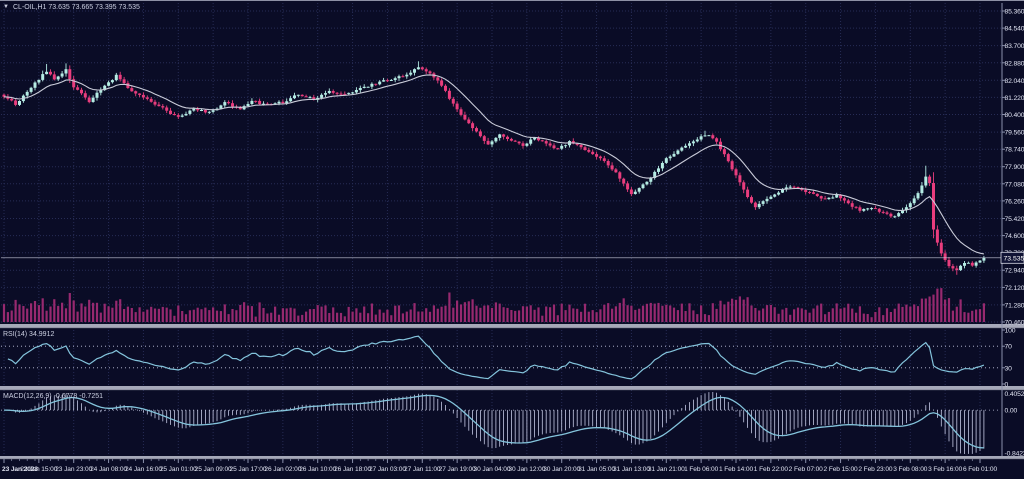 The width and height of the screenshot is (1024, 479). I want to click on svg-text: 1 Feb 06:00, so click(701, 469).